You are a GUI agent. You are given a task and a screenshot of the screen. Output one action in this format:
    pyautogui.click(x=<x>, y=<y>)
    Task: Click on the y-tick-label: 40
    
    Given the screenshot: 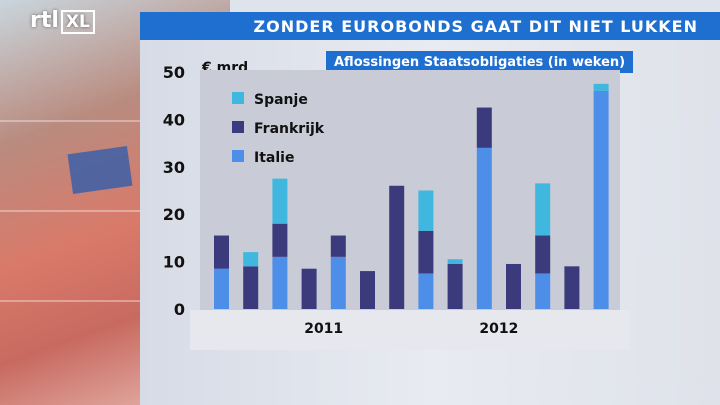 What is the action you would take?
    pyautogui.click(x=174, y=119)
    